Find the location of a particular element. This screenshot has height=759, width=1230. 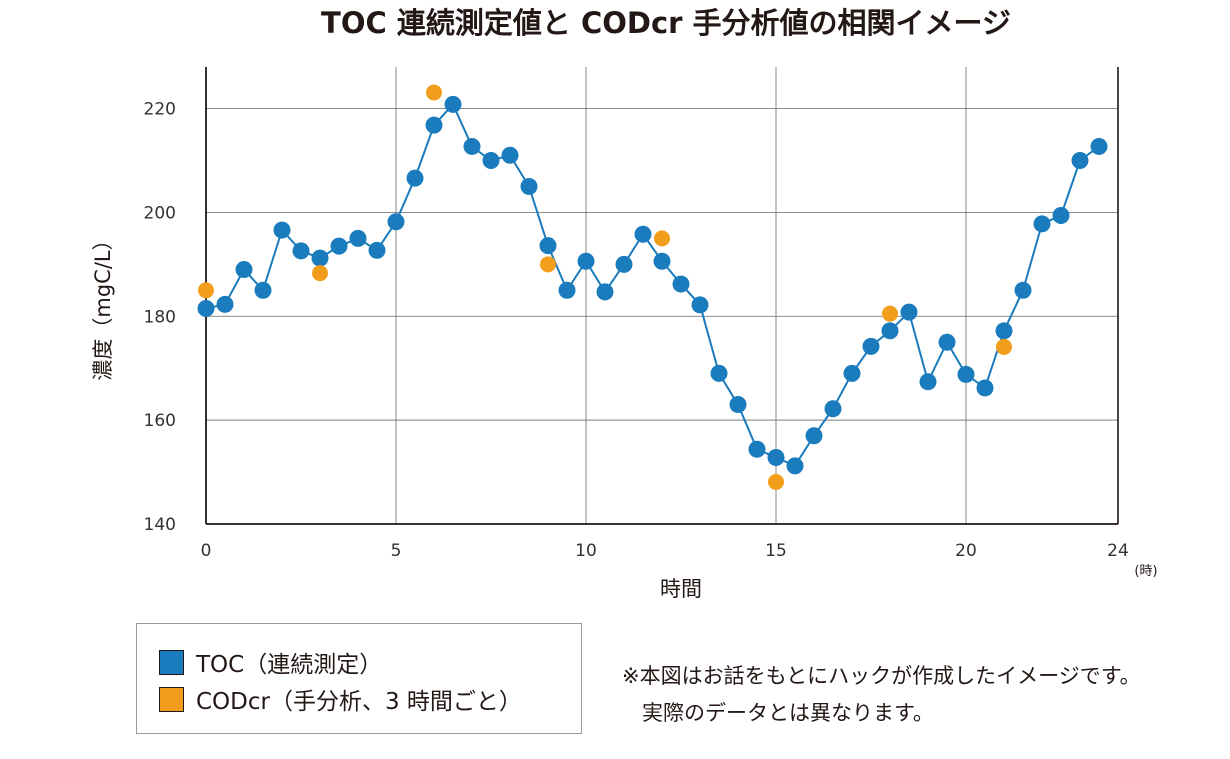

disclaimer-note: ※本図はお話をもとにハックが作成したイメージです。 実際のデータとは異なります。 is located at coordinates (881, 695).